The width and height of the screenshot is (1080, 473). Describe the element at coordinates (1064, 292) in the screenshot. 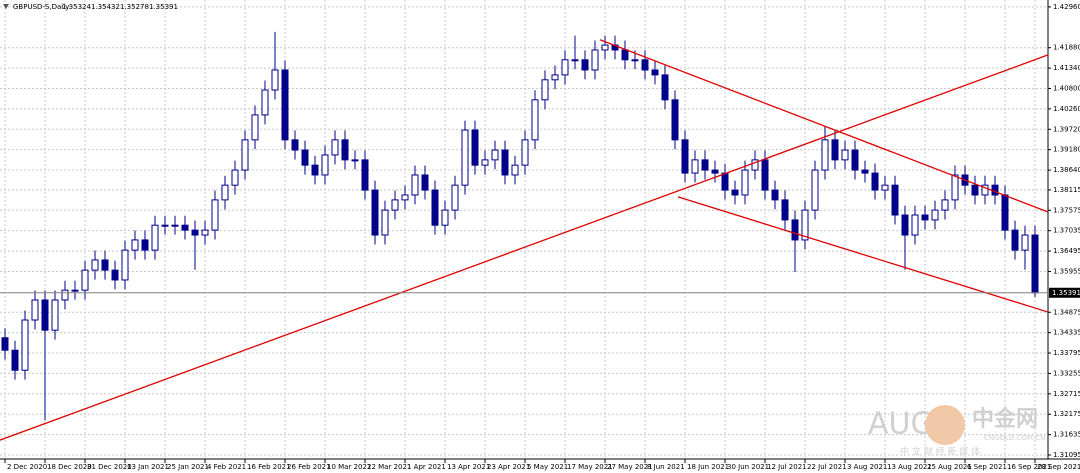

I see `last-price-box` at that location.